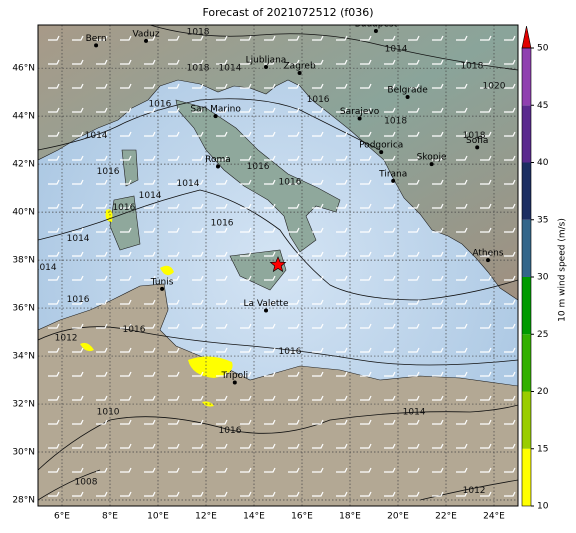 The image size is (576, 533). I want to click on city-label: Skopje, so click(432, 158).